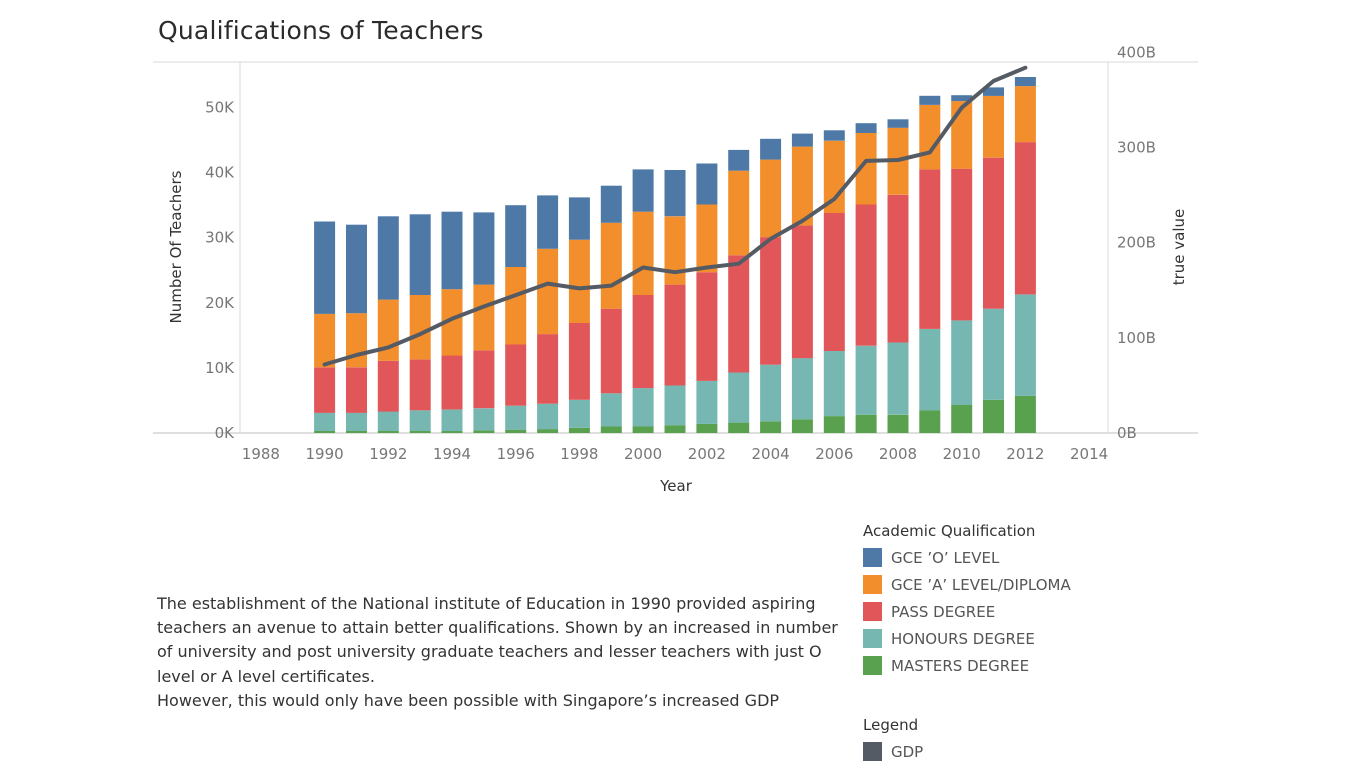  What do you see at coordinates (967, 611) in the screenshot?
I see `legend-item-pass-degree: PASS DEGREE` at bounding box center [967, 611].